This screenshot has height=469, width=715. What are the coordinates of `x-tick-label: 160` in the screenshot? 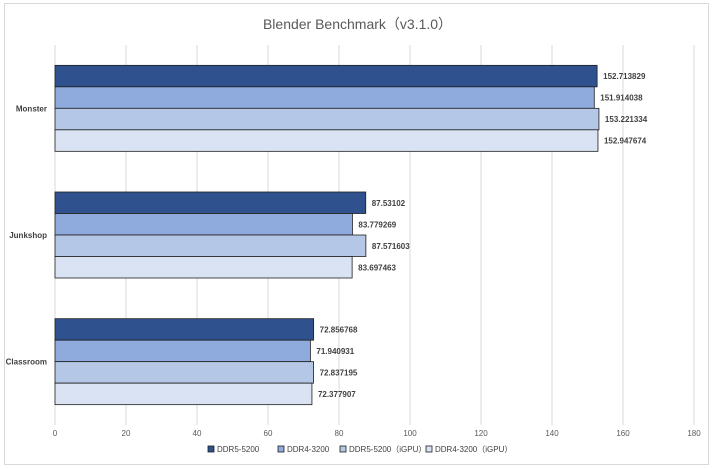 It's located at (623, 433).